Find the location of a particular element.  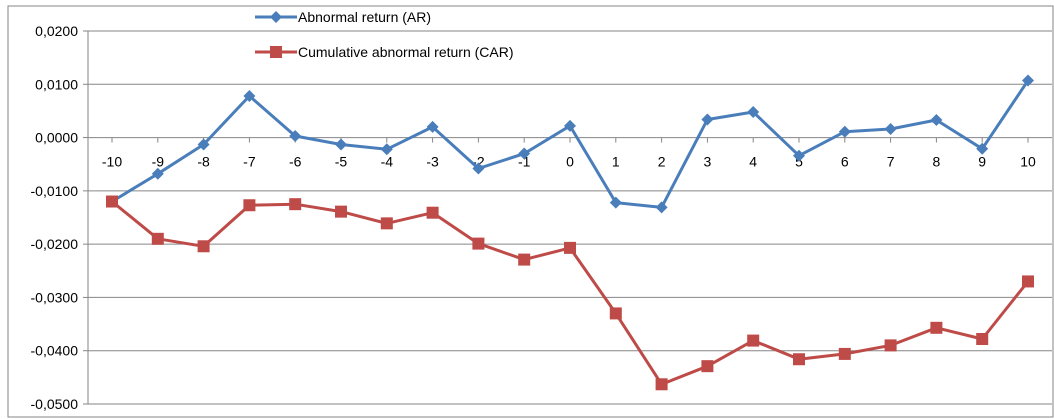

y-tick-label: -0,0500 is located at coordinates (55, 404).